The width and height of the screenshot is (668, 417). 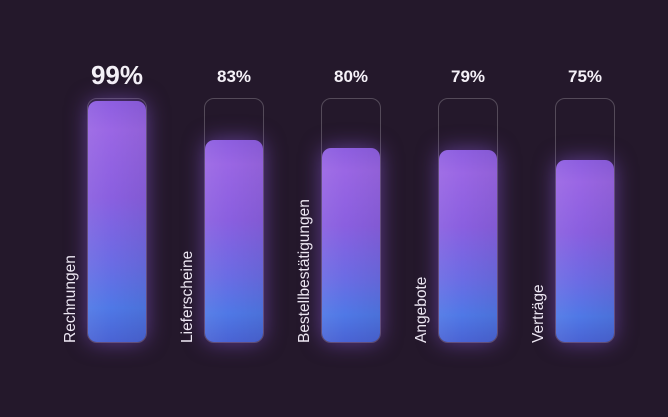 I want to click on bar-column: 80% Bestellbestätigungen, so click(x=338, y=208).